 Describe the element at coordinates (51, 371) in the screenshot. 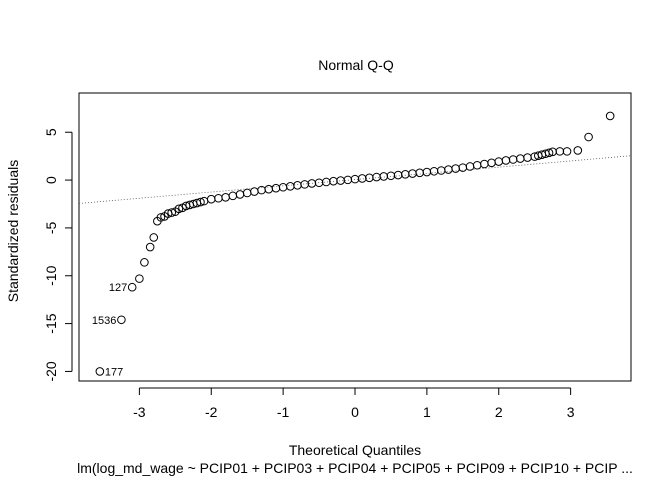

I see `y-tick-label: -20` at that location.